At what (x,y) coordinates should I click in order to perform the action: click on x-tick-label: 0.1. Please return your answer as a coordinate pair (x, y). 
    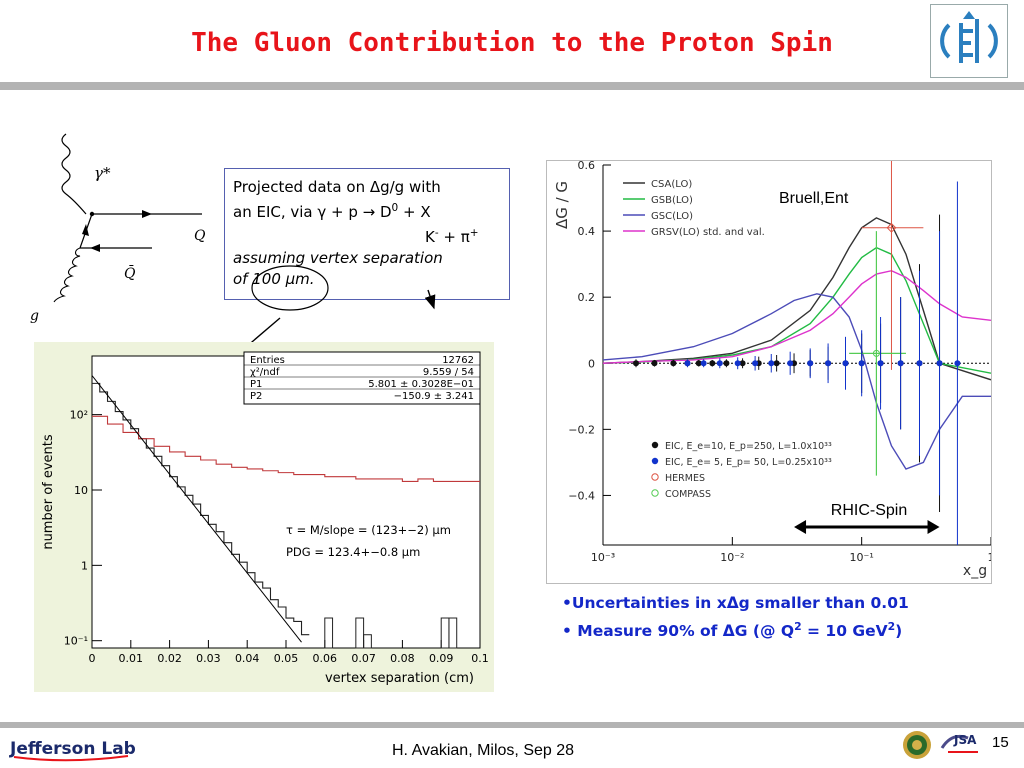
    Looking at the image, I should click on (480, 658).